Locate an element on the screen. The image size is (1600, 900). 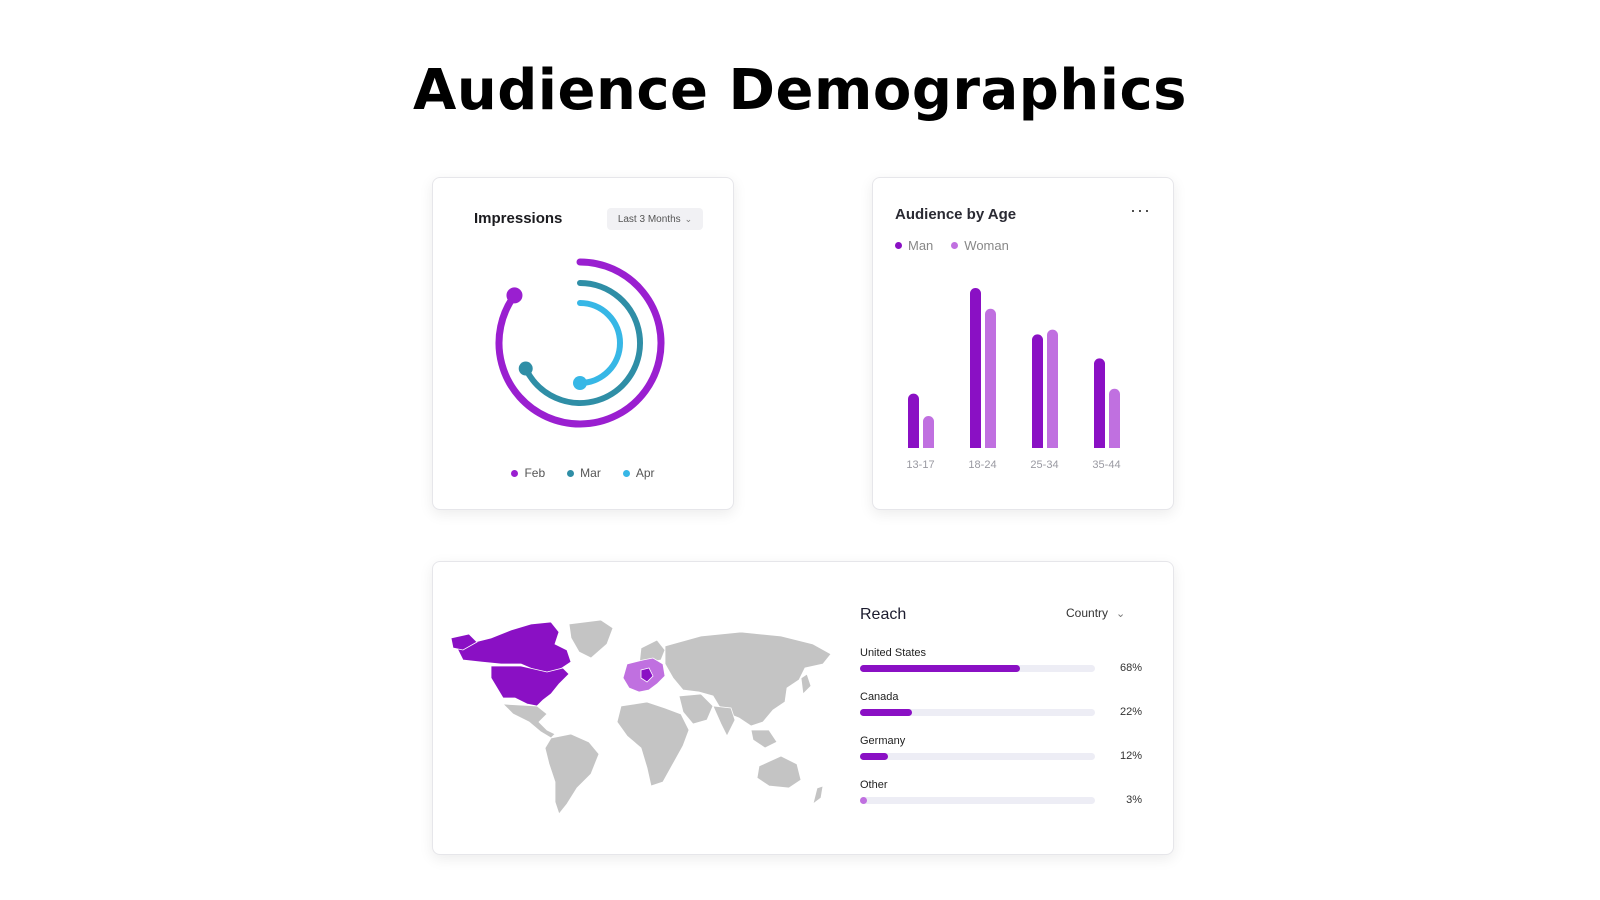
x-tick-label: 25-34 is located at coordinates (1044, 465).